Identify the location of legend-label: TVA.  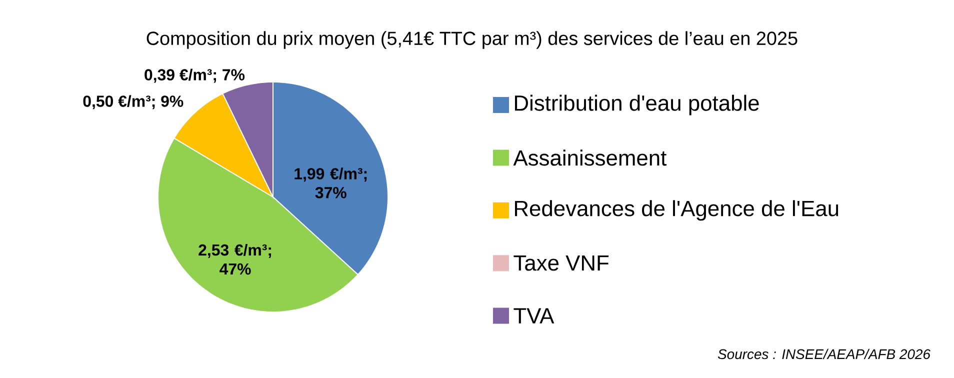
(534, 316).